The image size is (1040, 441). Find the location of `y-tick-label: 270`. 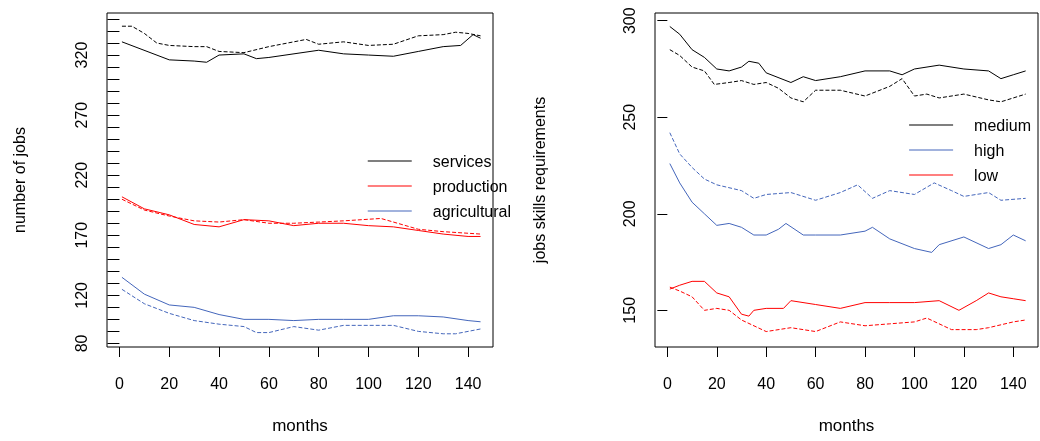

y-tick-label: 270 is located at coordinates (81, 115).